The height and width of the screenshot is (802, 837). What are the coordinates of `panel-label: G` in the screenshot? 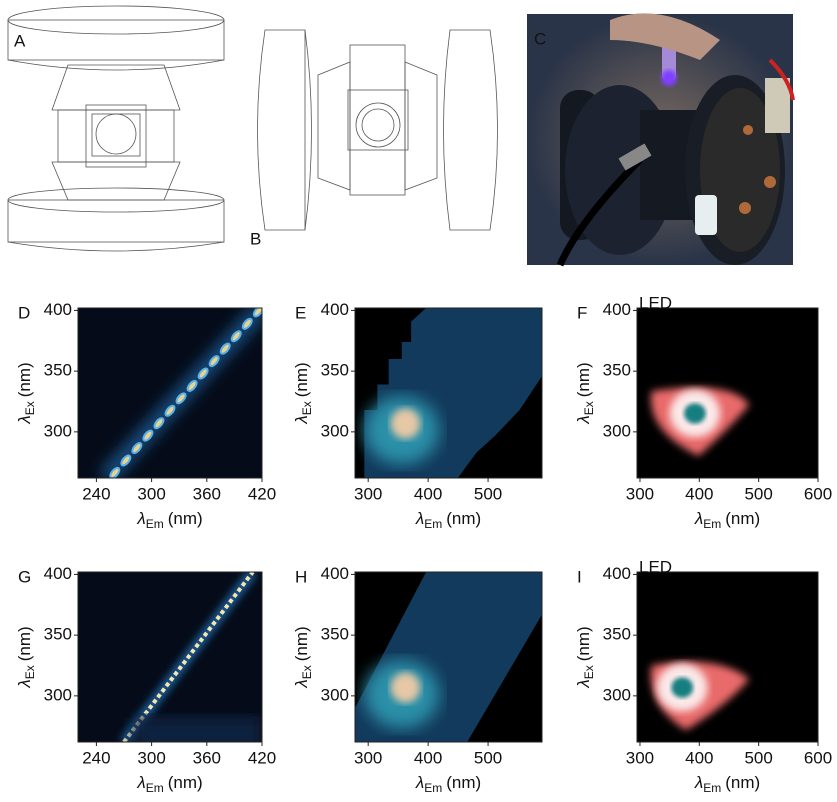 It's located at (24, 576).